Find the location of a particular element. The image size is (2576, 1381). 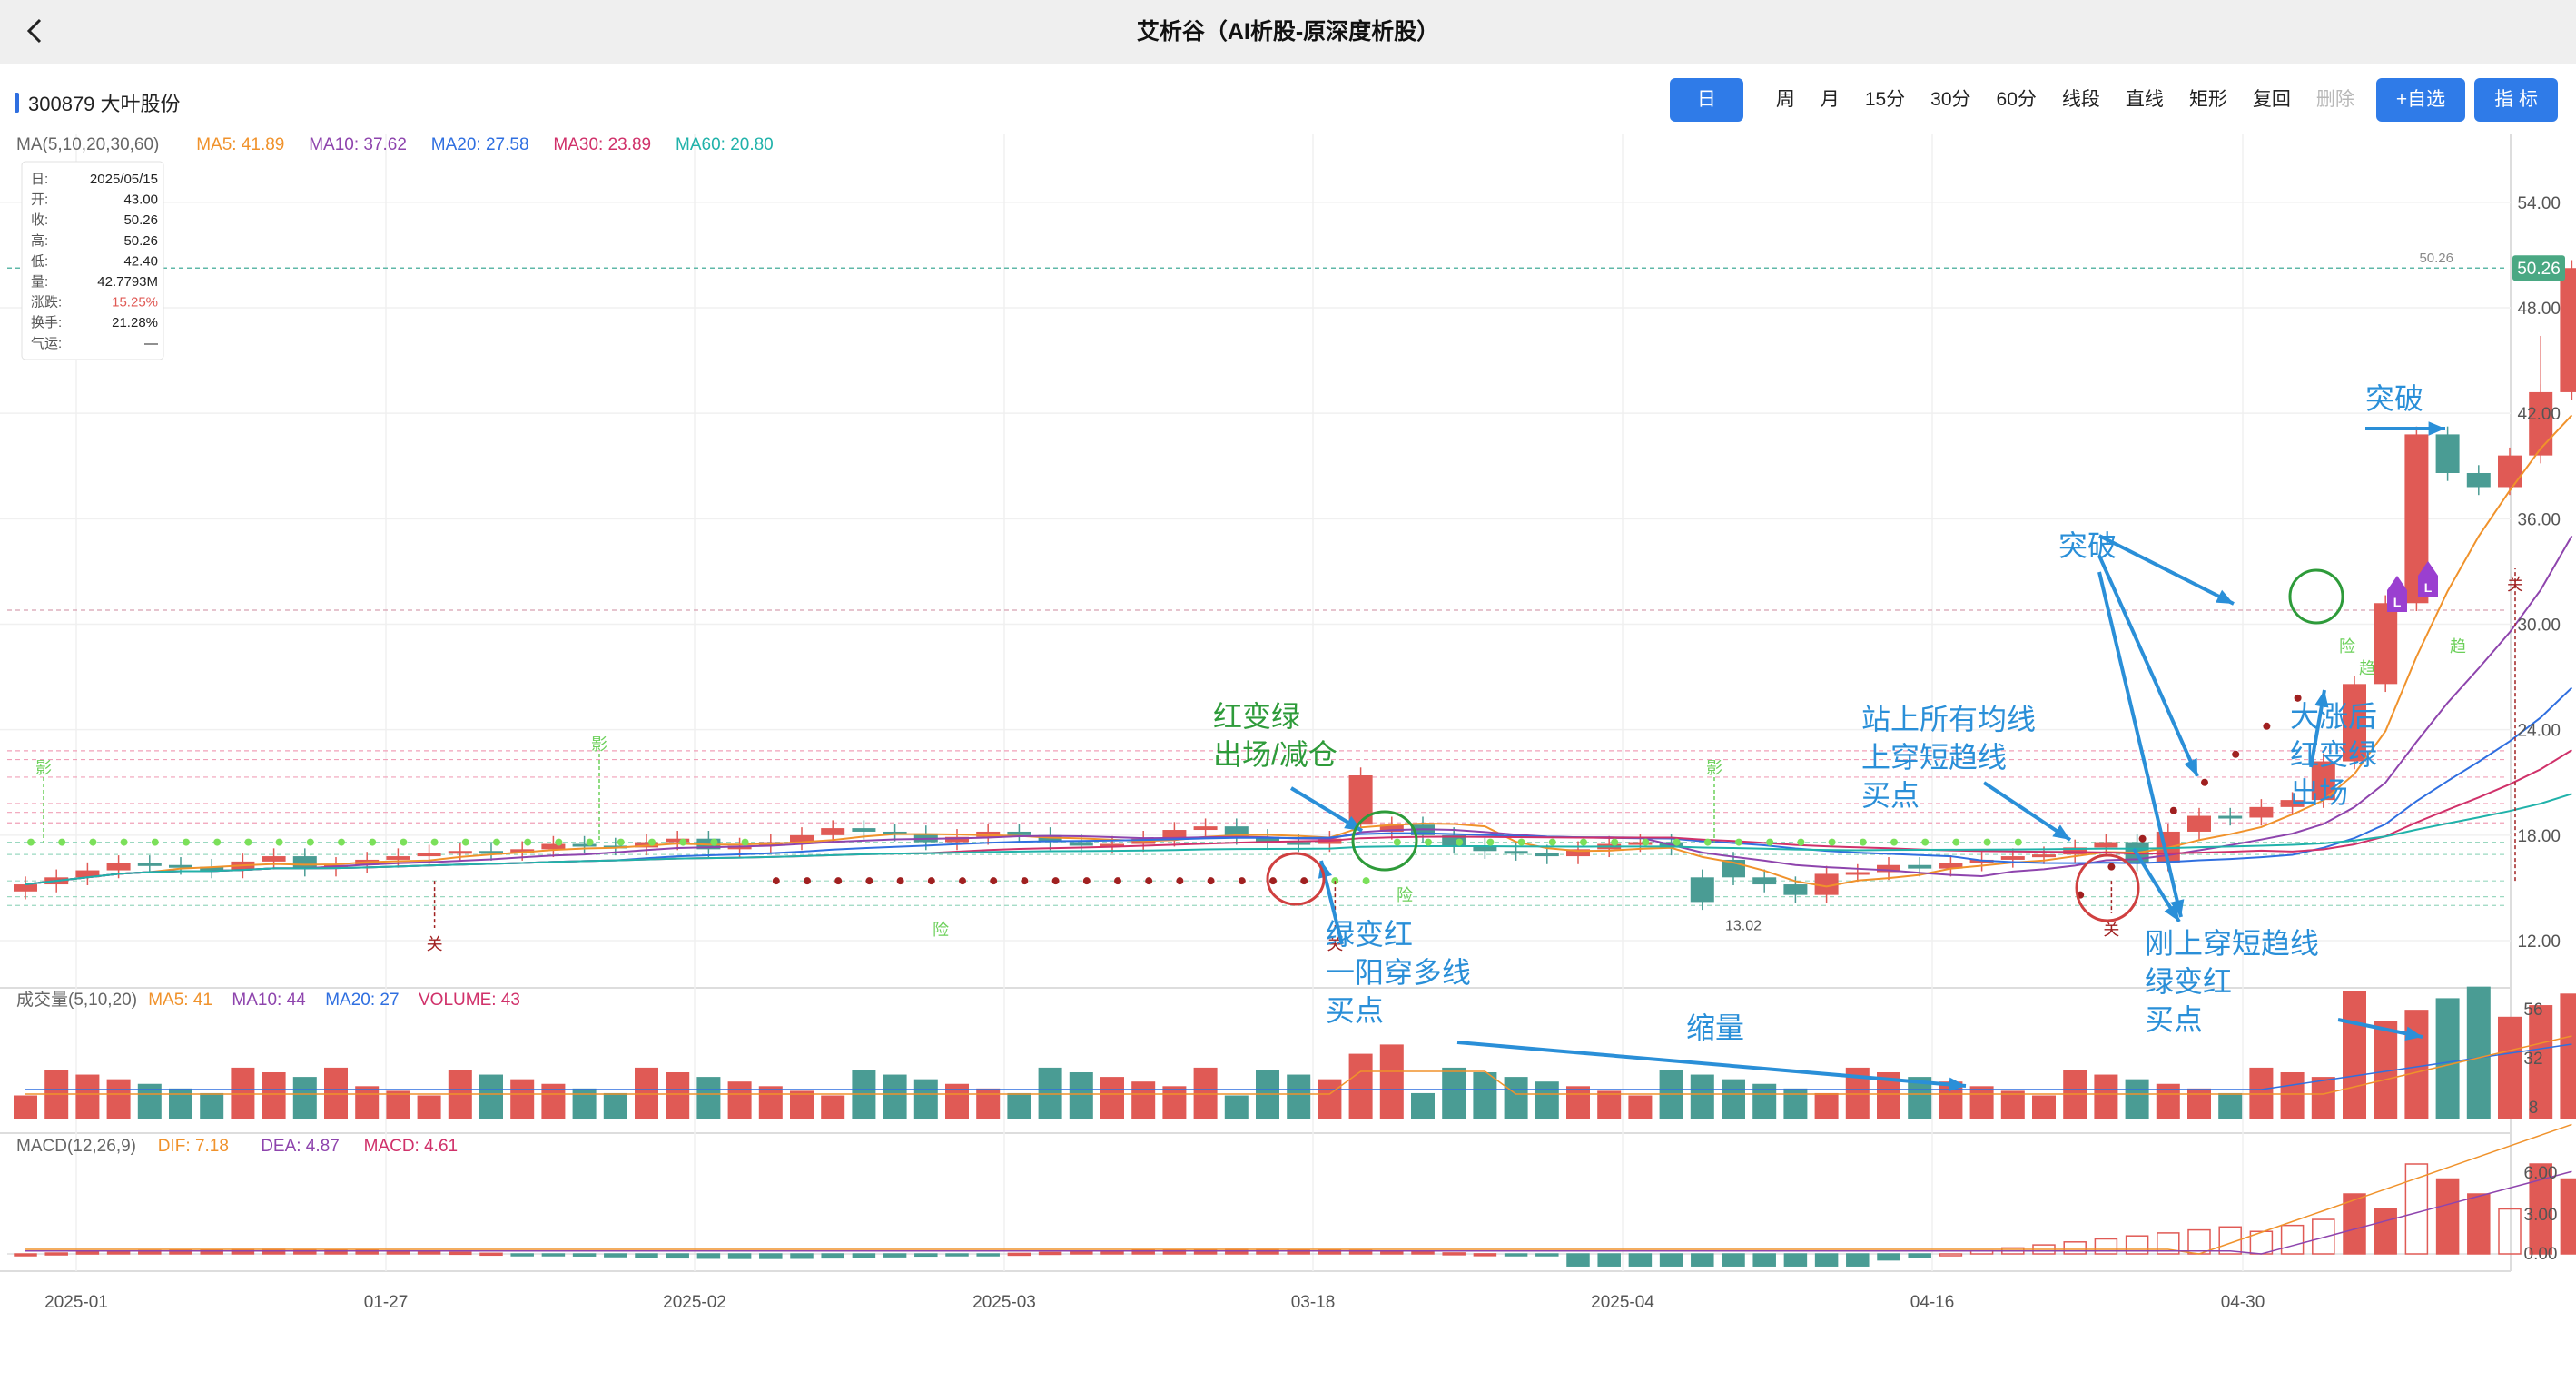

delete-button: 删除 is located at coordinates (2334, 99).